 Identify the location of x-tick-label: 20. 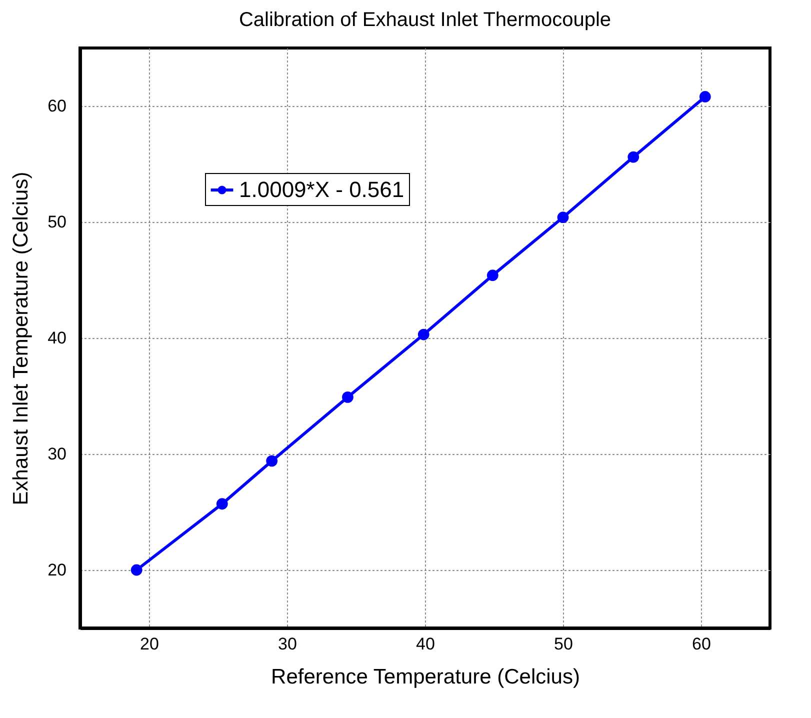
(149, 644).